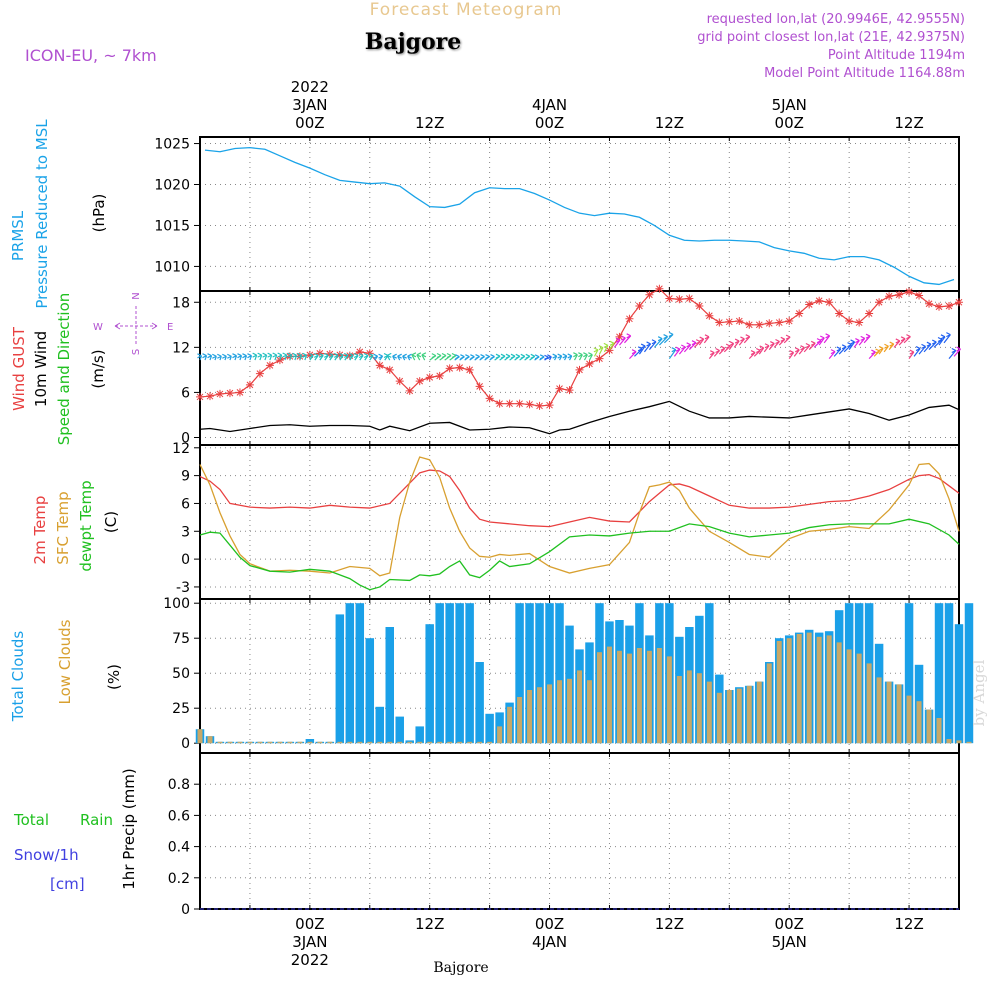  Describe the element at coordinates (133, 323) in the screenshot. I see `compass-icon: N S W E` at that location.